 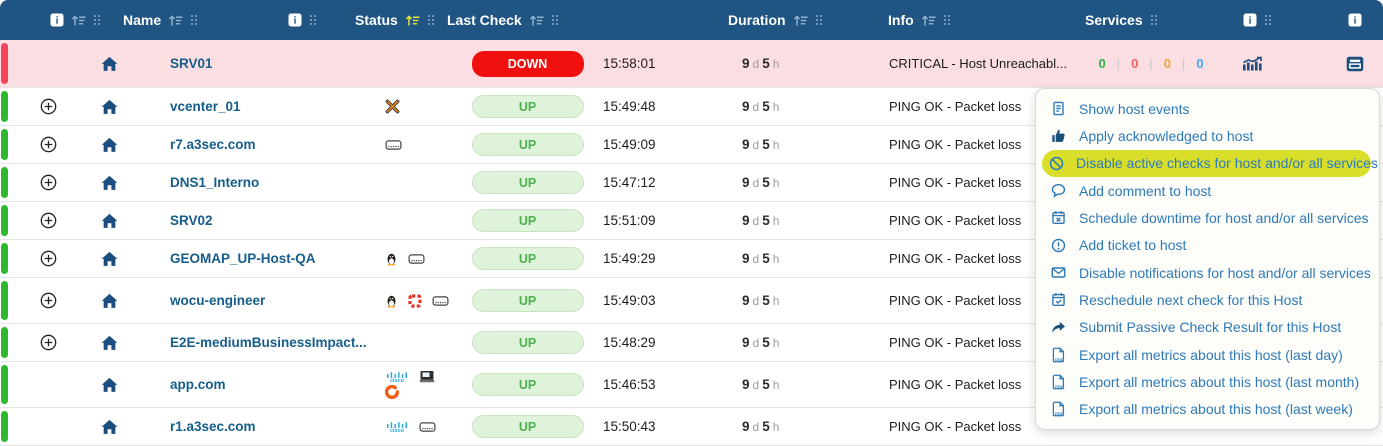 I want to click on menu-item: Reschedule next check for this Host, so click(x=1207, y=299).